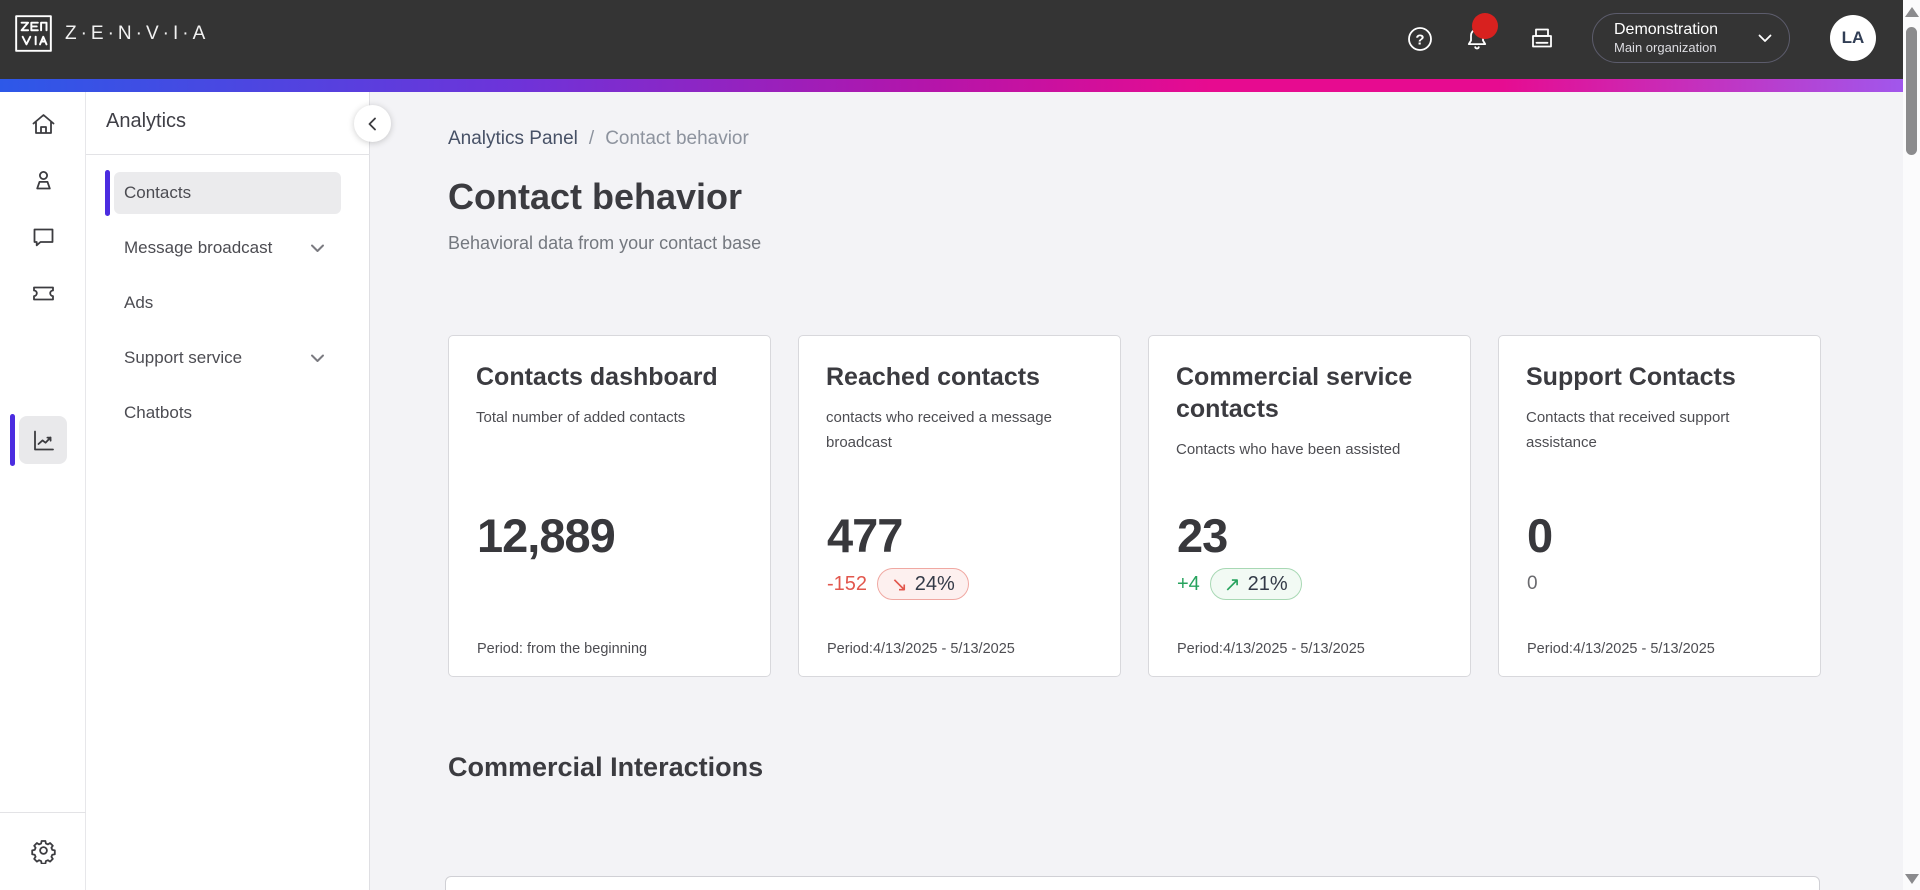  Describe the element at coordinates (139, 302) in the screenshot. I see `menu-item-label: Ads` at that location.